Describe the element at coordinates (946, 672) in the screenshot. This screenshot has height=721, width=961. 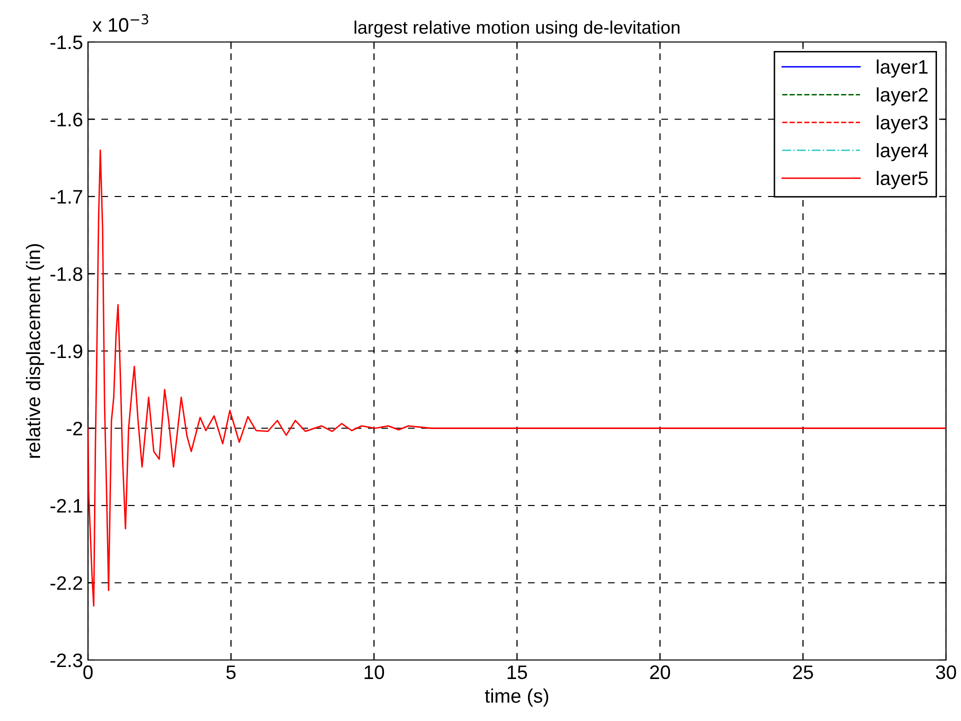
I see `x-tick-label: 30` at that location.